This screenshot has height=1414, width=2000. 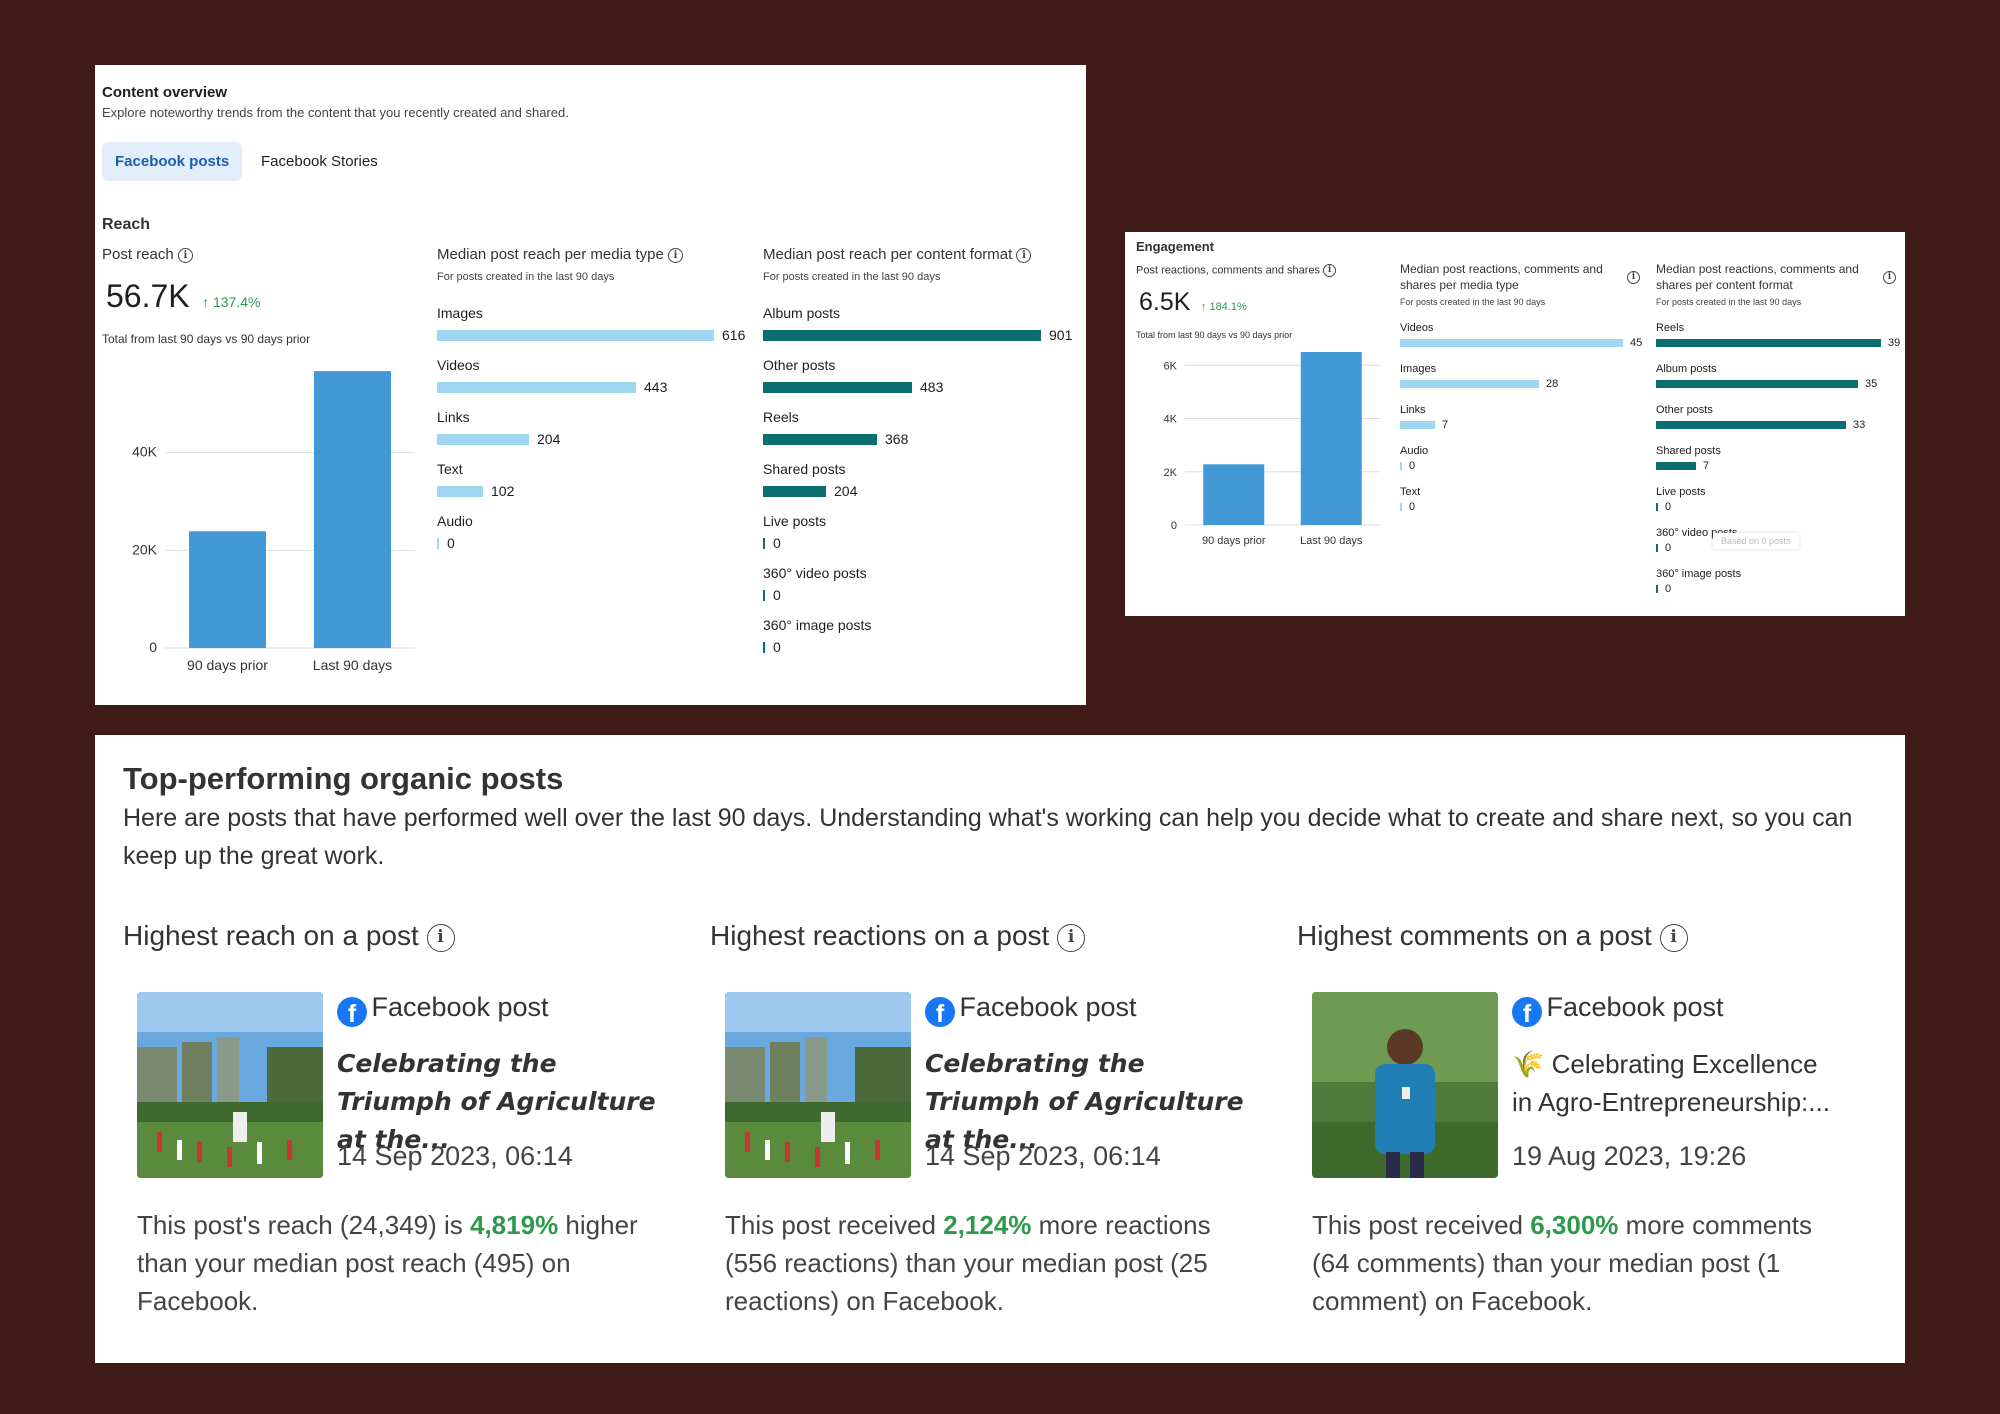 I want to click on bar-category-label: Other posts, so click(x=1684, y=410).